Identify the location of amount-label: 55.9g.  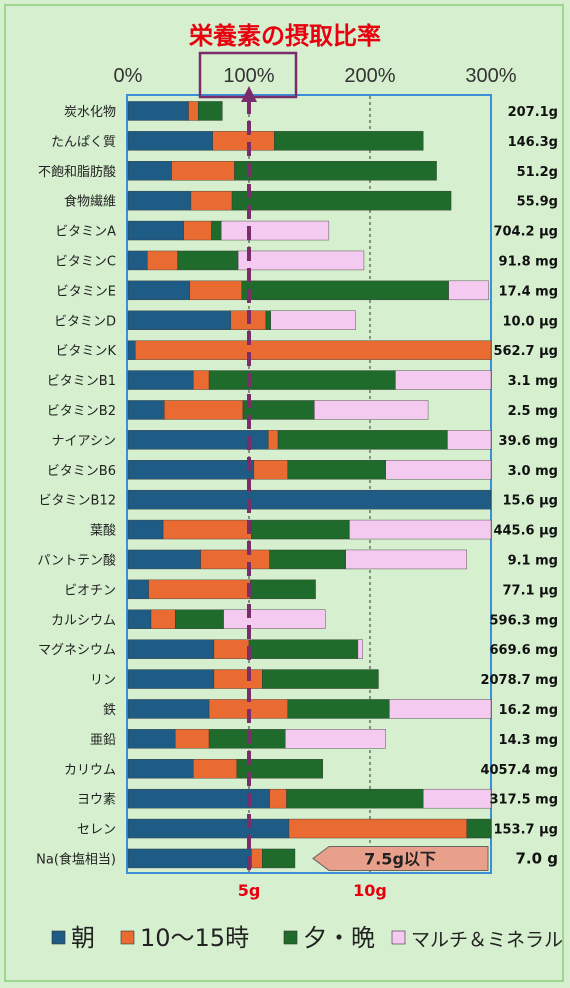
(537, 202).